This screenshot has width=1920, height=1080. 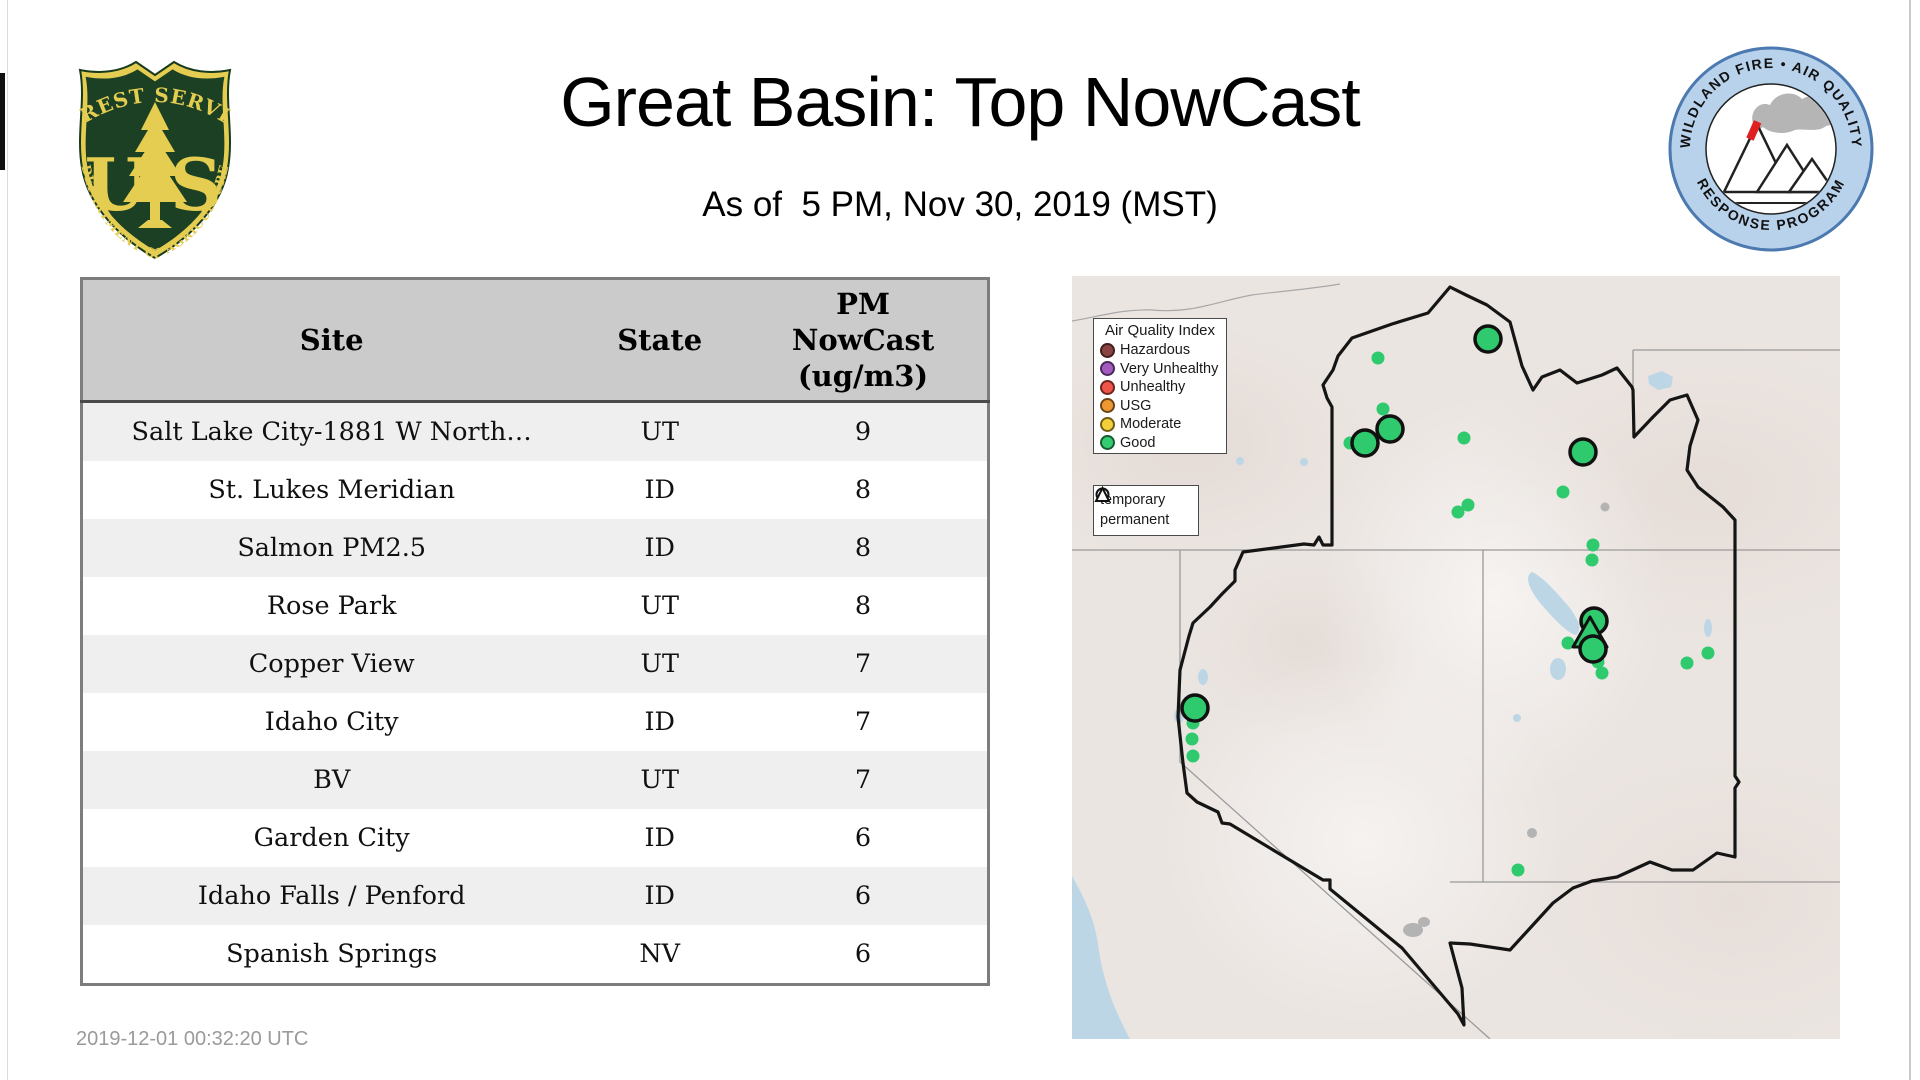 I want to click on legend-item-permanent: permanent, so click(x=1143, y=508).